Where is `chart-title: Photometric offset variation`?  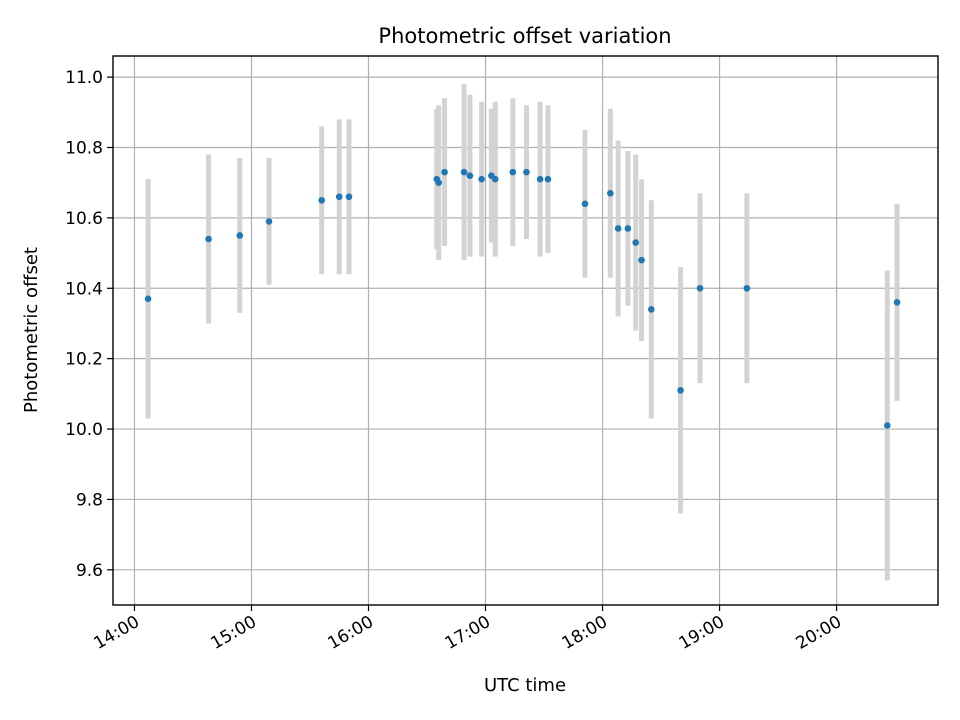
chart-title: Photometric offset variation is located at coordinates (524, 36).